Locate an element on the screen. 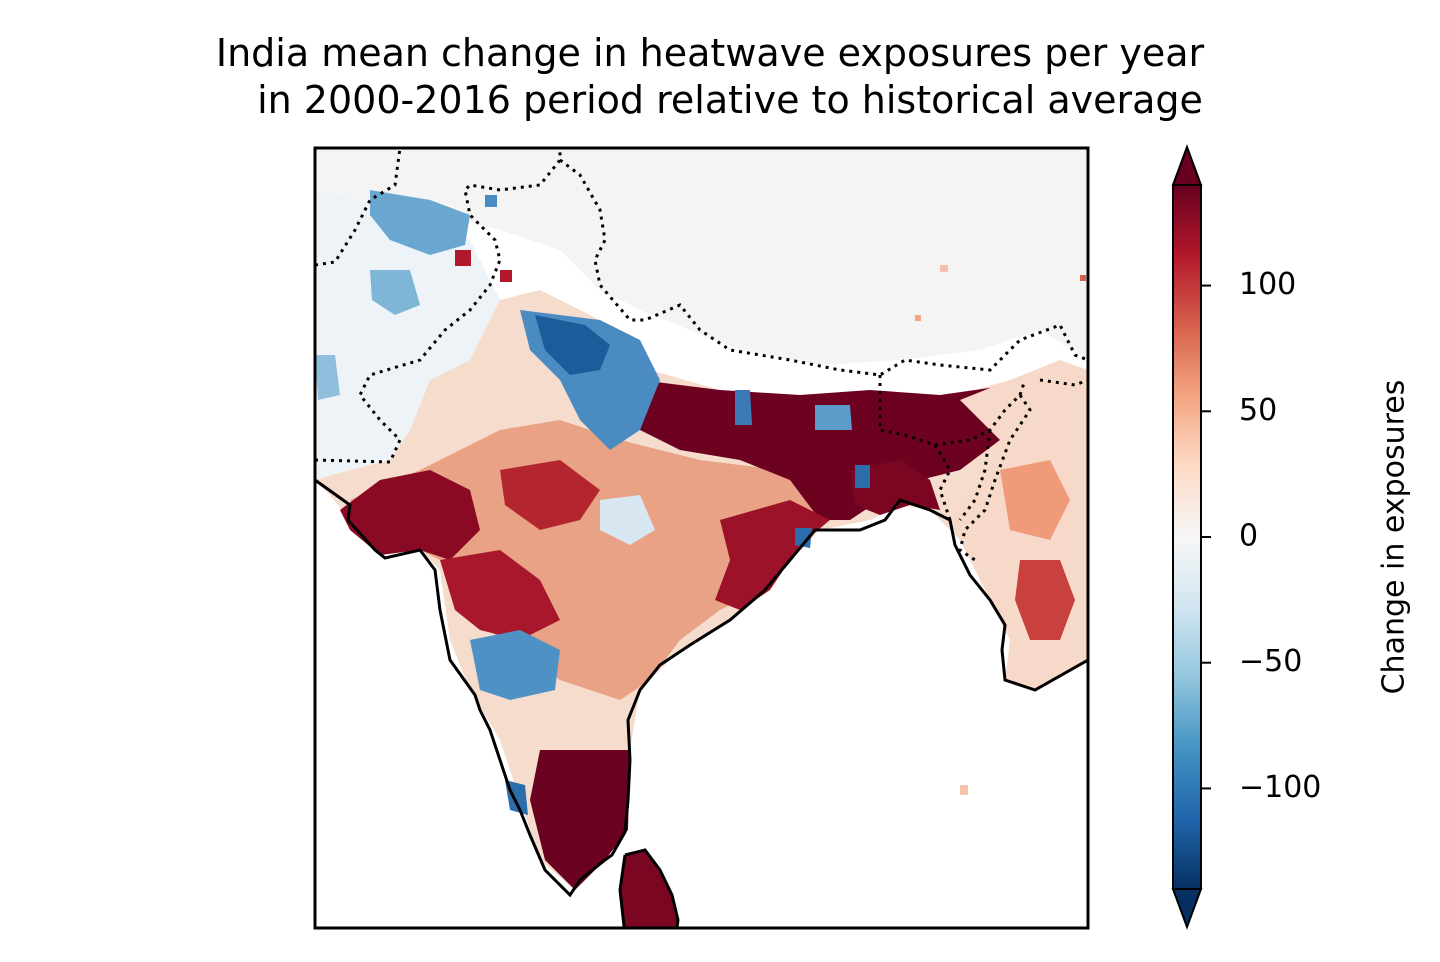  colorbar-tick-label: 100 is located at coordinates (1267, 284).